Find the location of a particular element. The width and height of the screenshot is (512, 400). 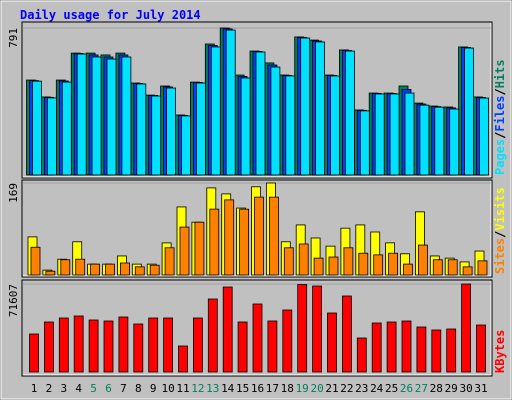

x-tick-label: 3 is located at coordinates (63, 388).